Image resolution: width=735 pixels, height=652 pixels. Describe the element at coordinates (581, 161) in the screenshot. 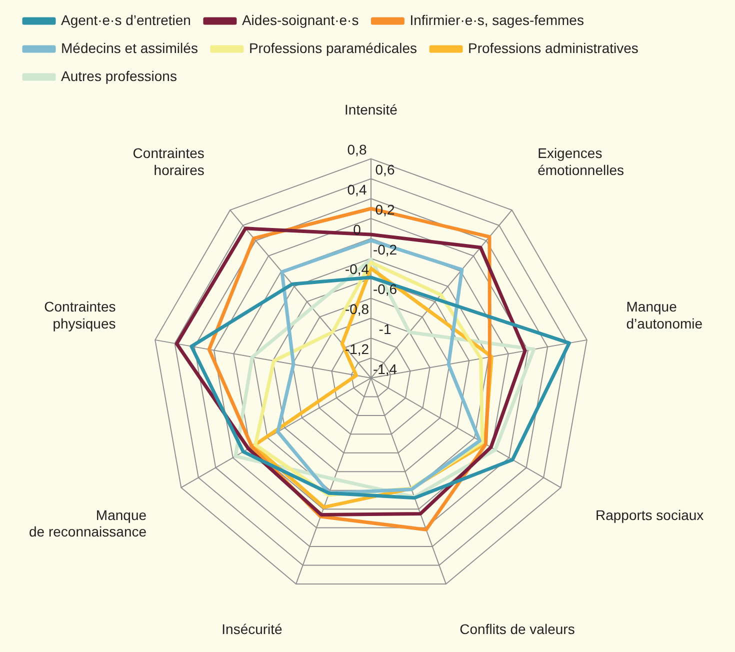

I see `spoke-label: Exigences émotionnelles` at that location.